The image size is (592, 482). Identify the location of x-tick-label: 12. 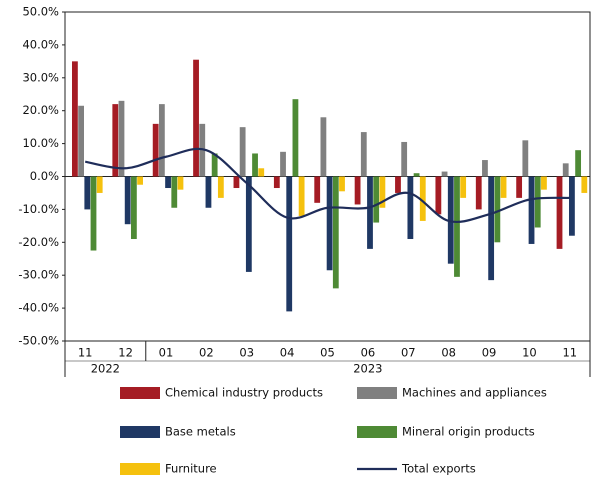
(125, 353).